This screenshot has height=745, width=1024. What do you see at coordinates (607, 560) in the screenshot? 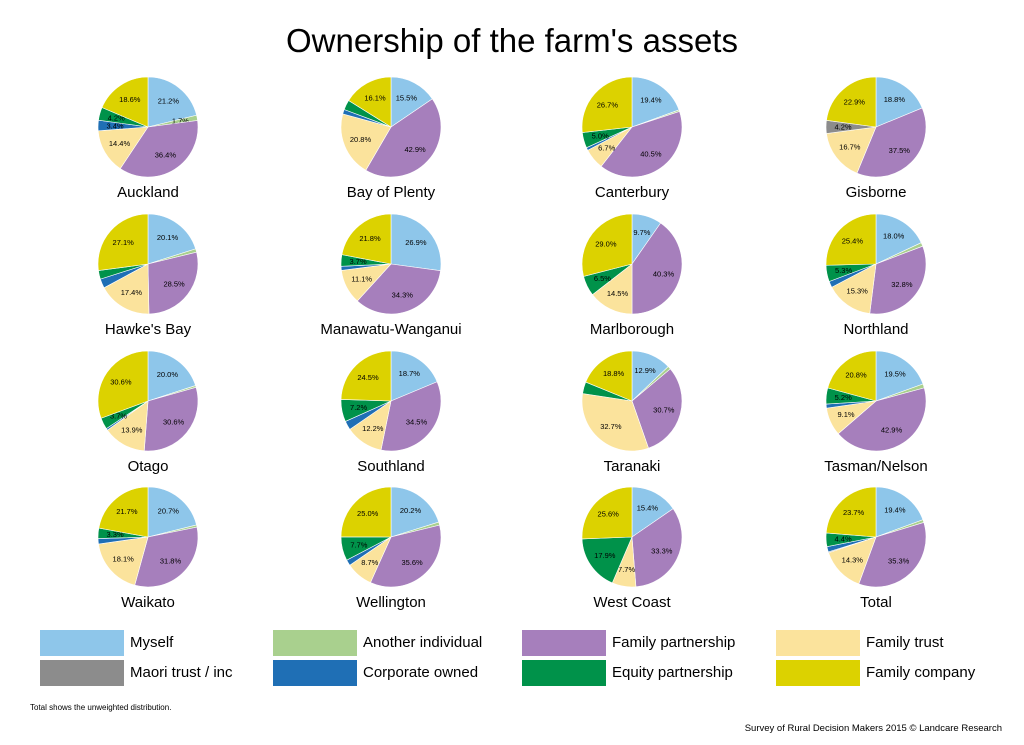
I see `slice-equity-partnership` at bounding box center [607, 560].